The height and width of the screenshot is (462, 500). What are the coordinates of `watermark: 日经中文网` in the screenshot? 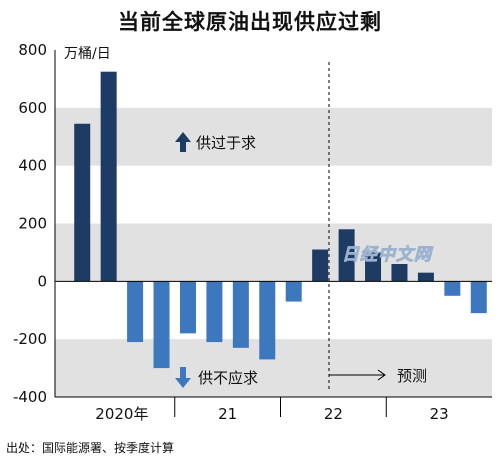 It's located at (388, 255).